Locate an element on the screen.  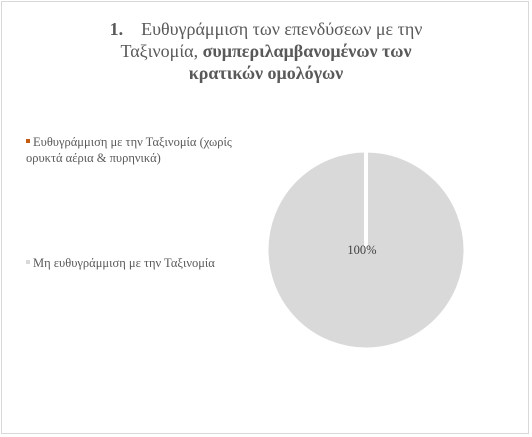
legend-marker-not-aligned is located at coordinates (28, 262).